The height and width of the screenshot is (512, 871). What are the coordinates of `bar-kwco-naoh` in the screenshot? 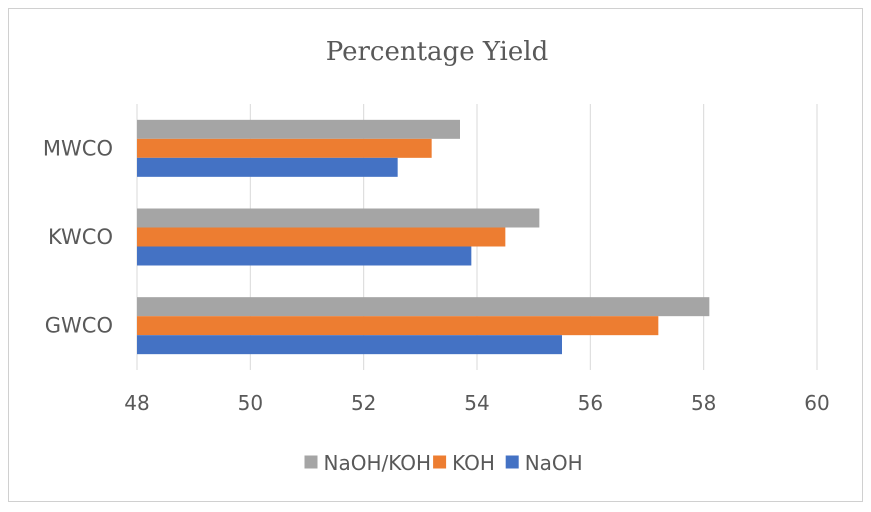 It's located at (304, 256).